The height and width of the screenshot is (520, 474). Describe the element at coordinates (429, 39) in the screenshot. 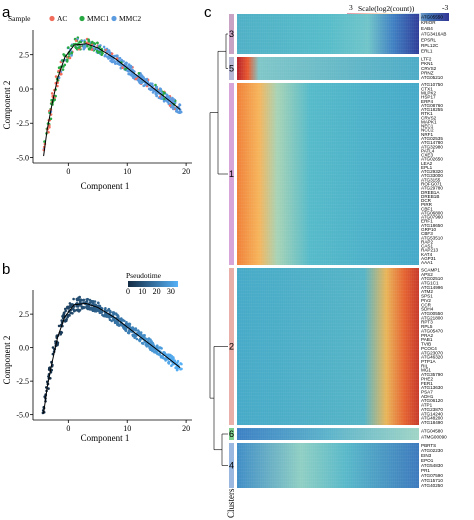

I see `gene-label: EPSRL` at that location.